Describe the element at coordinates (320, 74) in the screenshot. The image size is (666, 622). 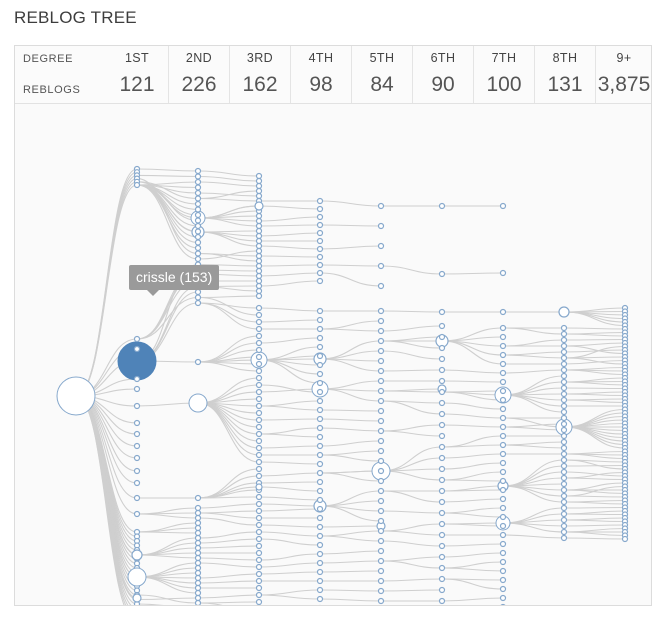
I see `degree-column-4th: 4TH 98` at that location.